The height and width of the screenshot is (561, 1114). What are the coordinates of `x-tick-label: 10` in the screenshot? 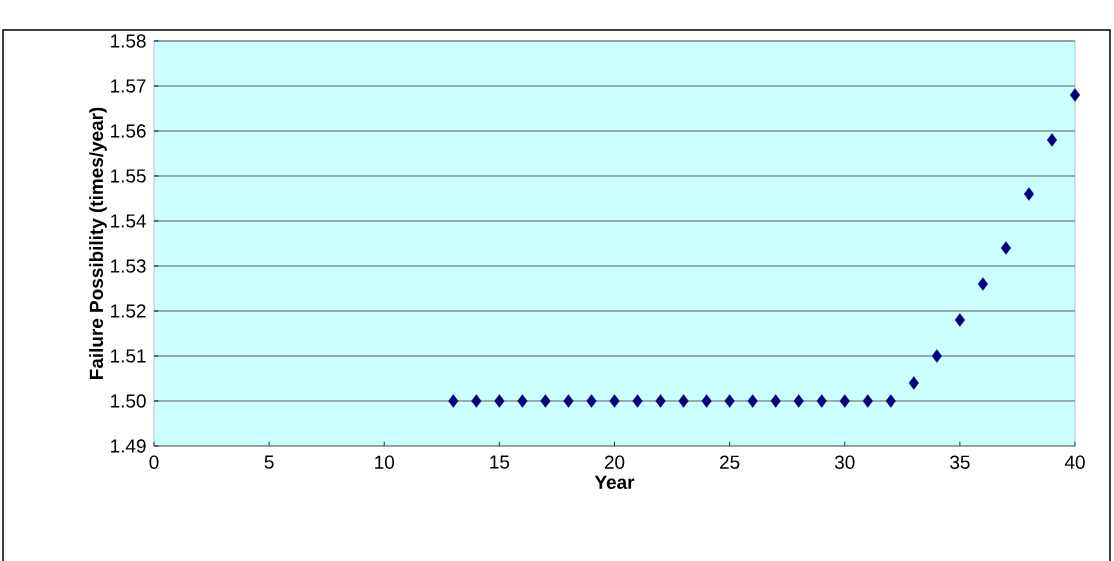 It's located at (385, 462).